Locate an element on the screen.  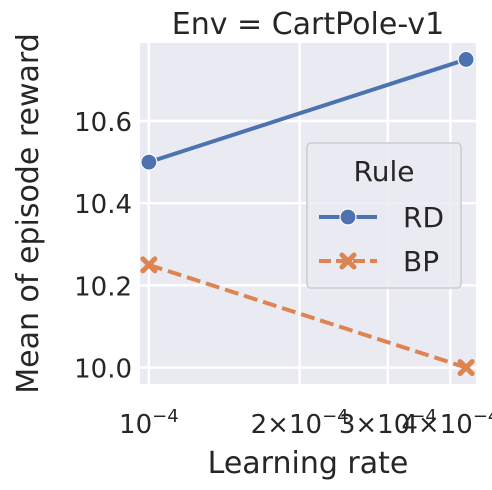
y-tick-label: 10.4 is located at coordinates (103, 205).